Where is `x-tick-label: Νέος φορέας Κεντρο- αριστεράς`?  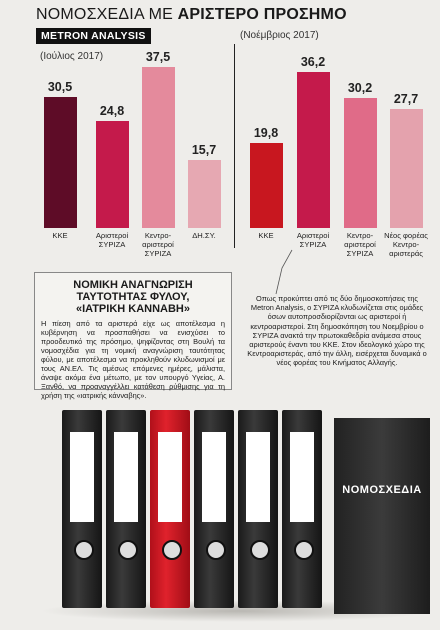 x-tick-label: Νέος φορέας Κεντρο- αριστεράς is located at coordinates (406, 244).